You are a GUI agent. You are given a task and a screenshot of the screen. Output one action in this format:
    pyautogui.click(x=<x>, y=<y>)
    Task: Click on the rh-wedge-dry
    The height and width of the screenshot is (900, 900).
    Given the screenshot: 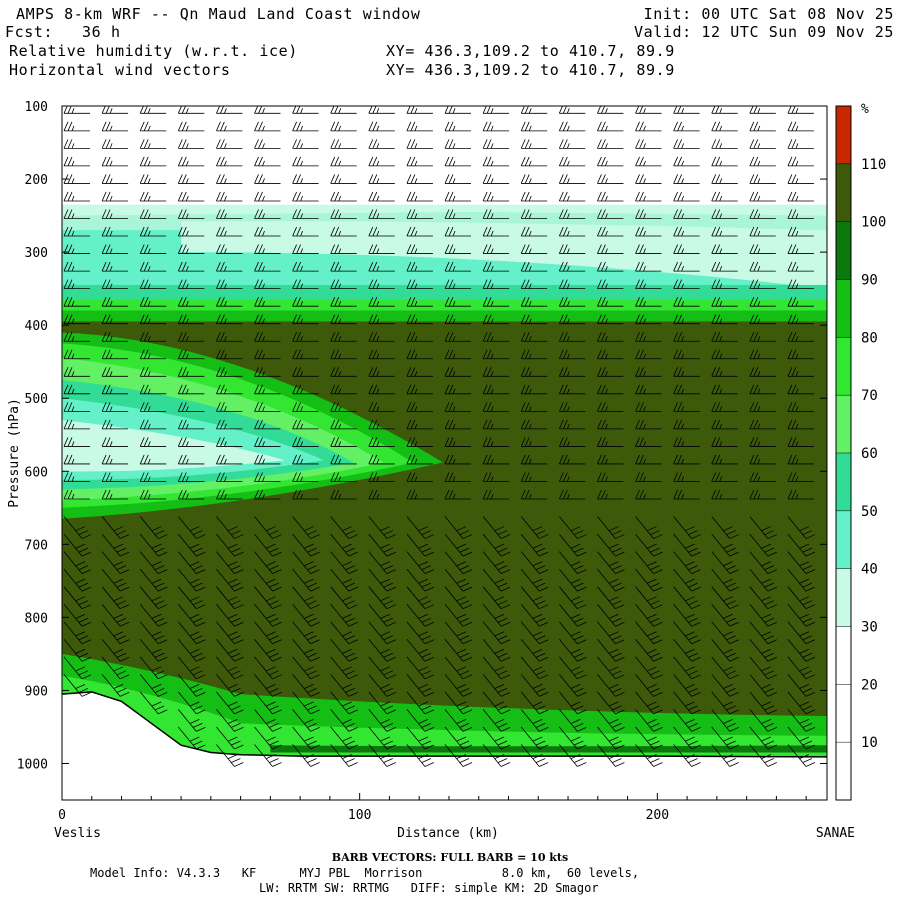 What is the action you would take?
    pyautogui.click(x=174, y=446)
    